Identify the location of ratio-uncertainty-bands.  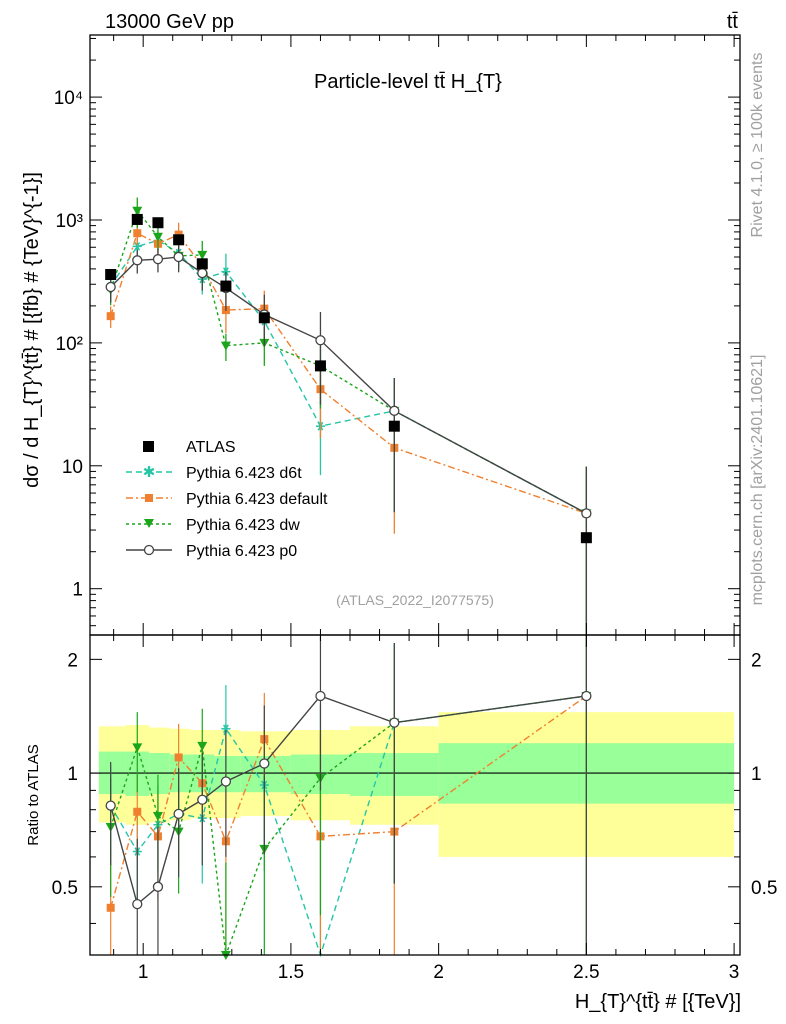
(415, 784).